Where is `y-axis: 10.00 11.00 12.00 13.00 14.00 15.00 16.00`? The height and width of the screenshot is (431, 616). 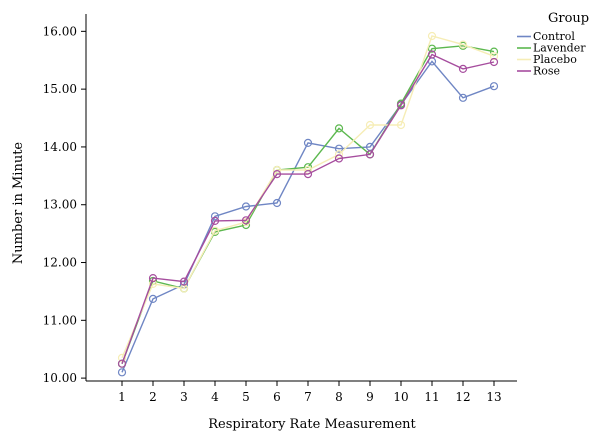 y-axis: 10.00 11.00 12.00 13.00 14.00 15.00 16.00 is located at coordinates (65, 199).